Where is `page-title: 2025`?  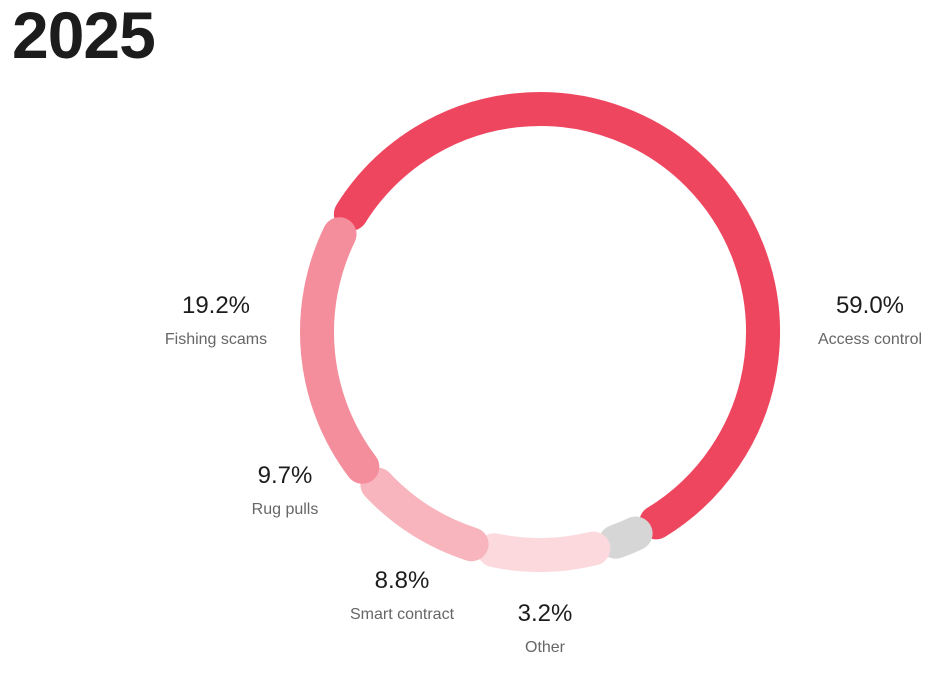
page-title: 2025 is located at coordinates (84, 36).